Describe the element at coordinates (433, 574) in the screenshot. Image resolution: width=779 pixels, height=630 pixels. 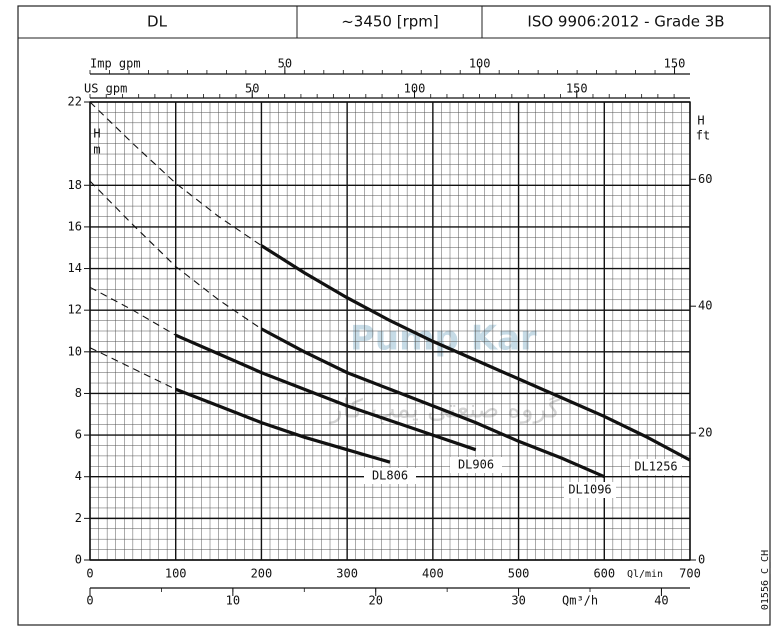
I see `x-tick-label: 400` at that location.